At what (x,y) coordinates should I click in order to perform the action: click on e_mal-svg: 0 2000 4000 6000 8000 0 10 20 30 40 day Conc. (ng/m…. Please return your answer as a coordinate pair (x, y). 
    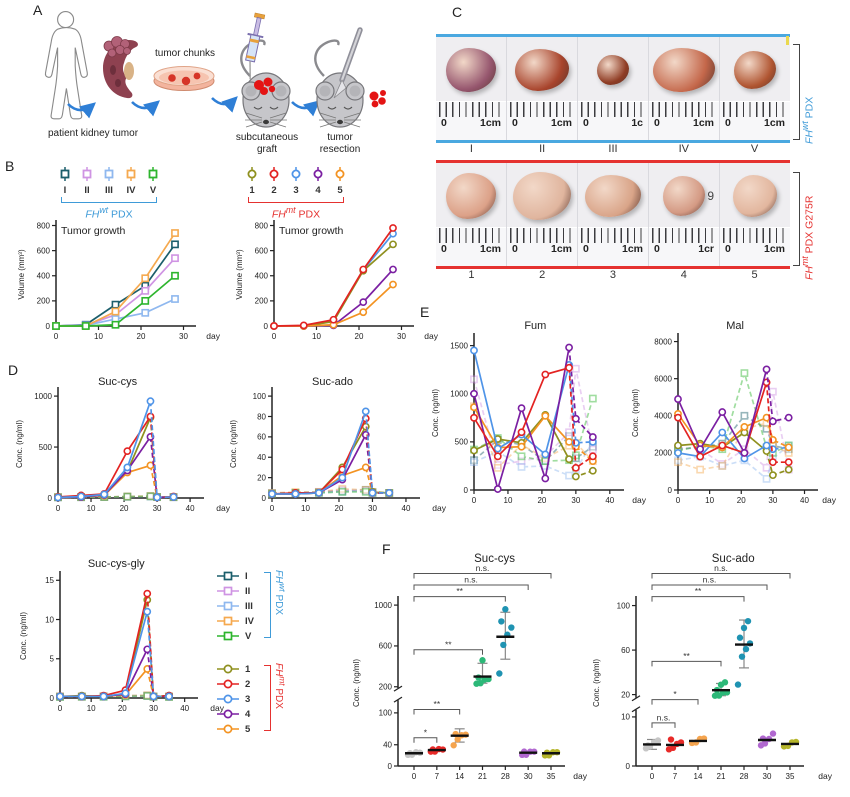
    Looking at the image, I should click on (734, 412).